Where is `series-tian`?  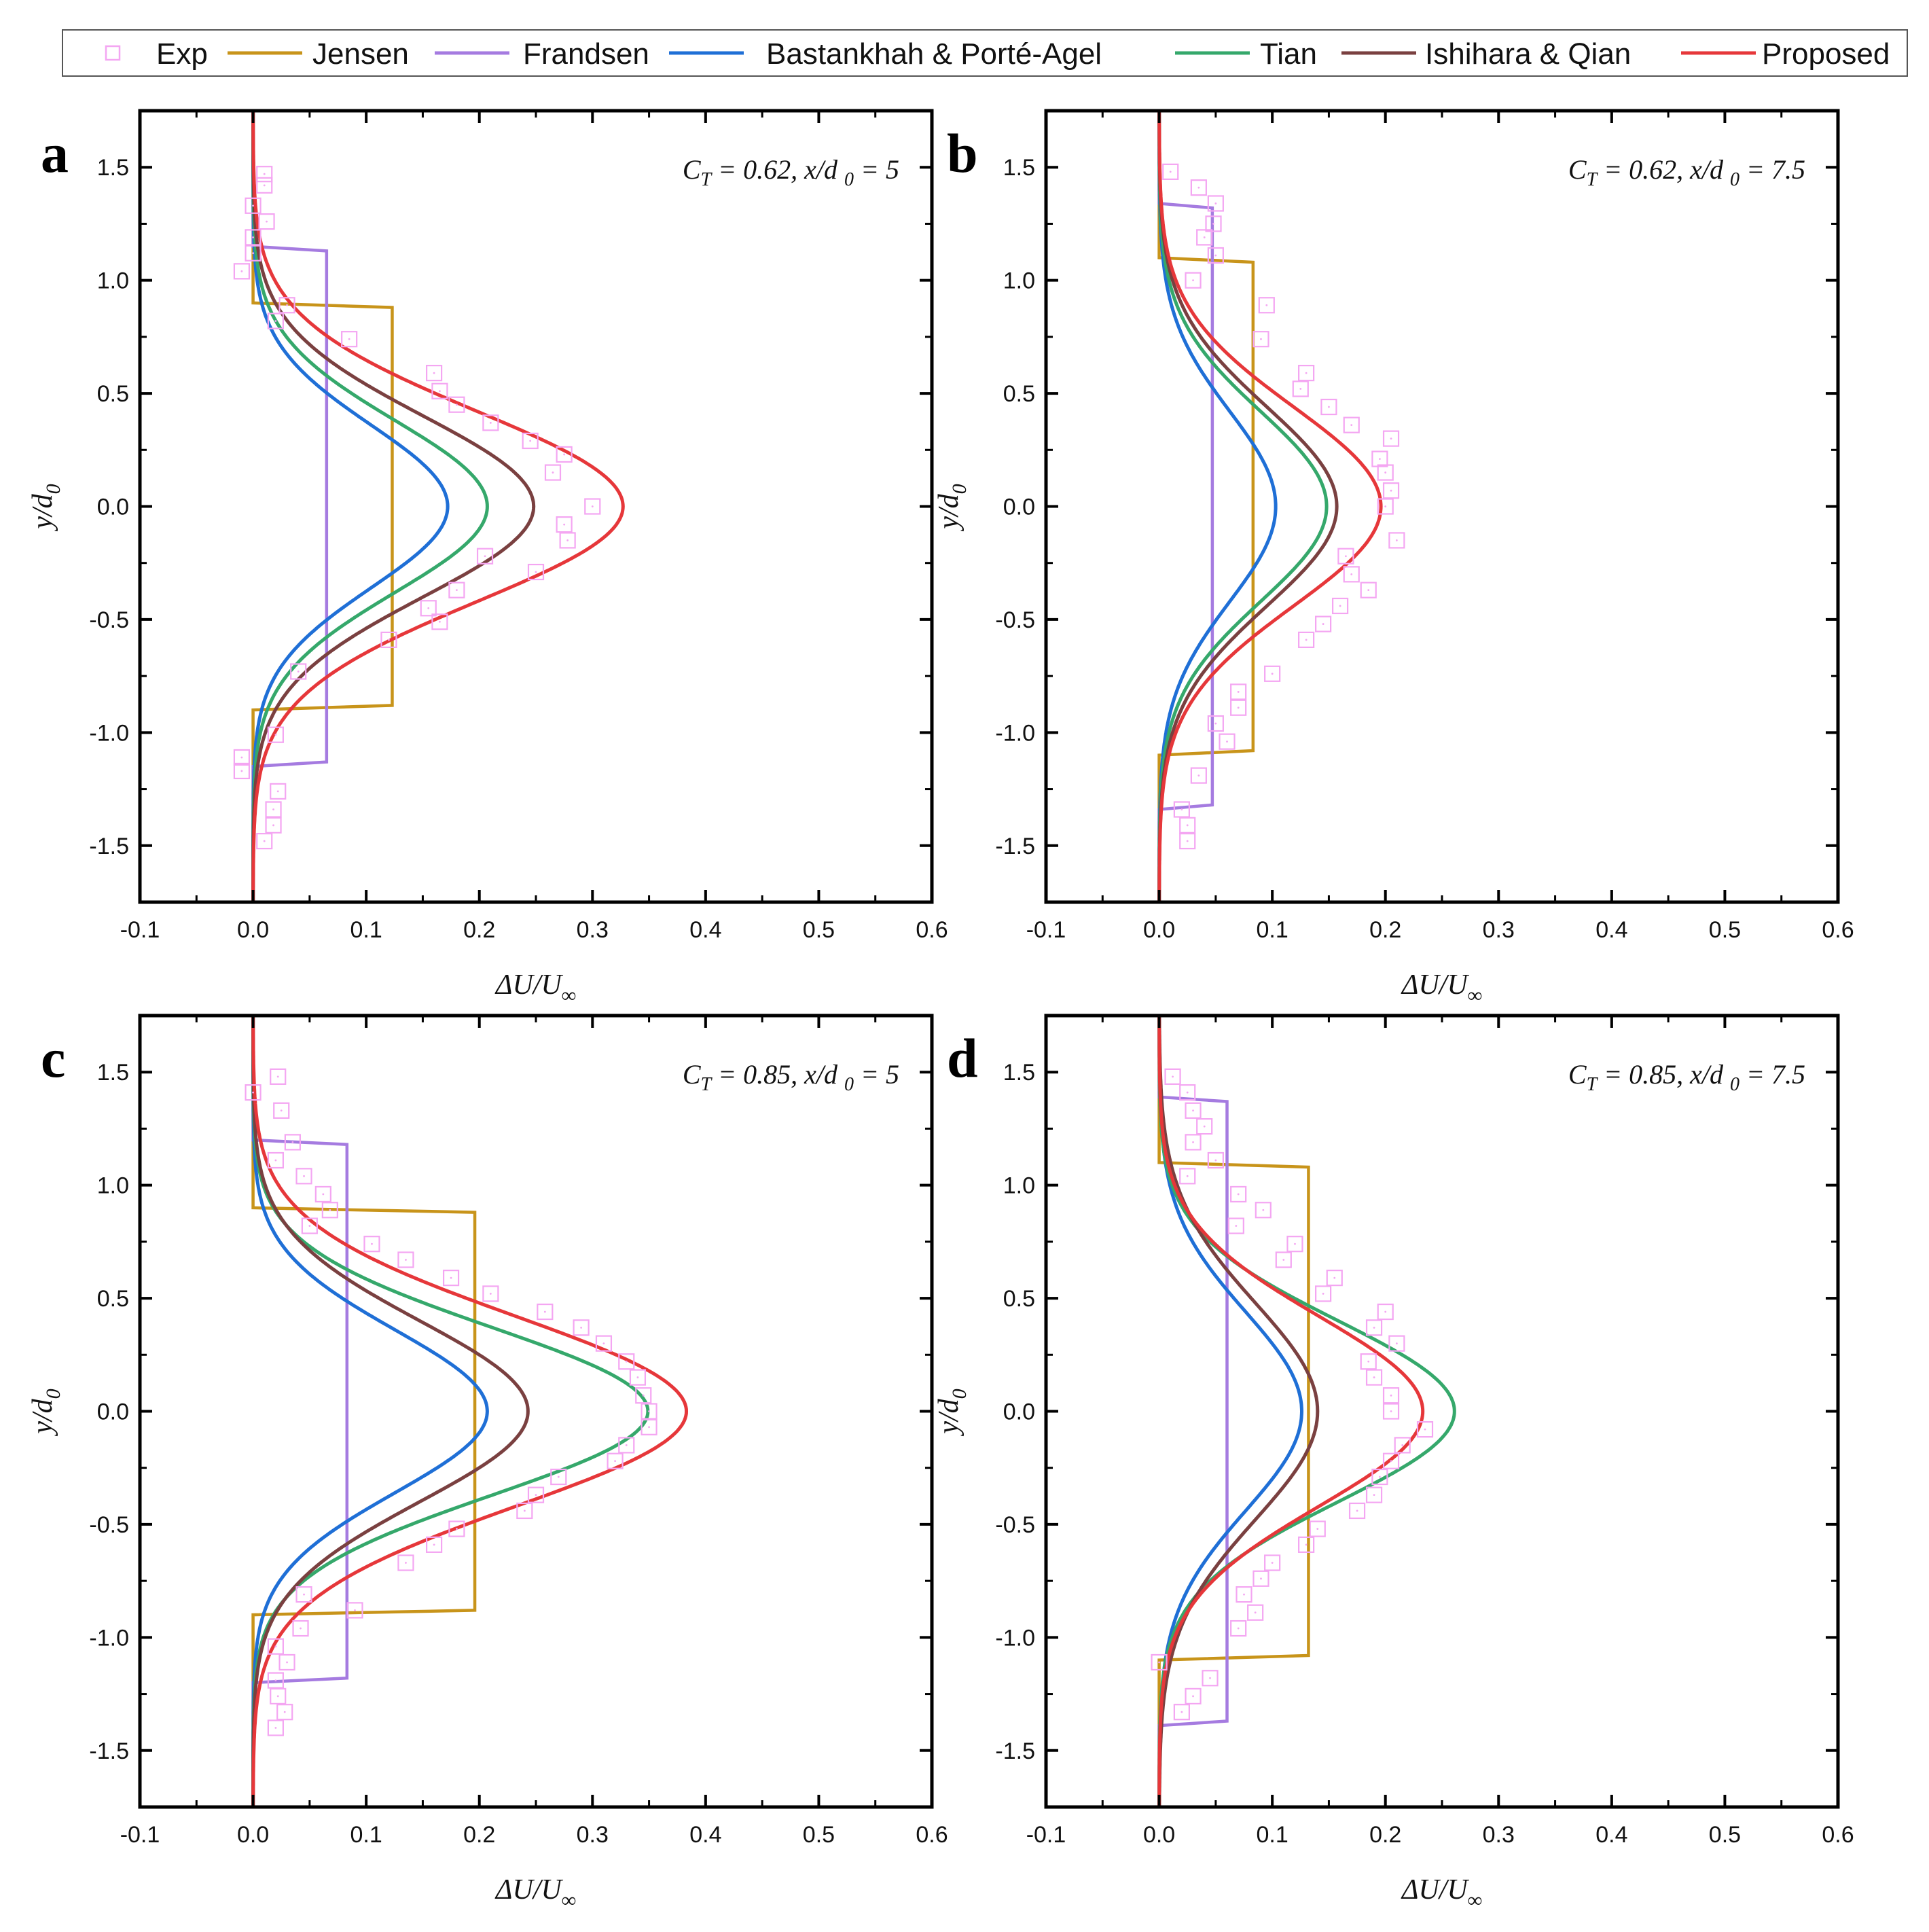 series-tian is located at coordinates (1243, 506).